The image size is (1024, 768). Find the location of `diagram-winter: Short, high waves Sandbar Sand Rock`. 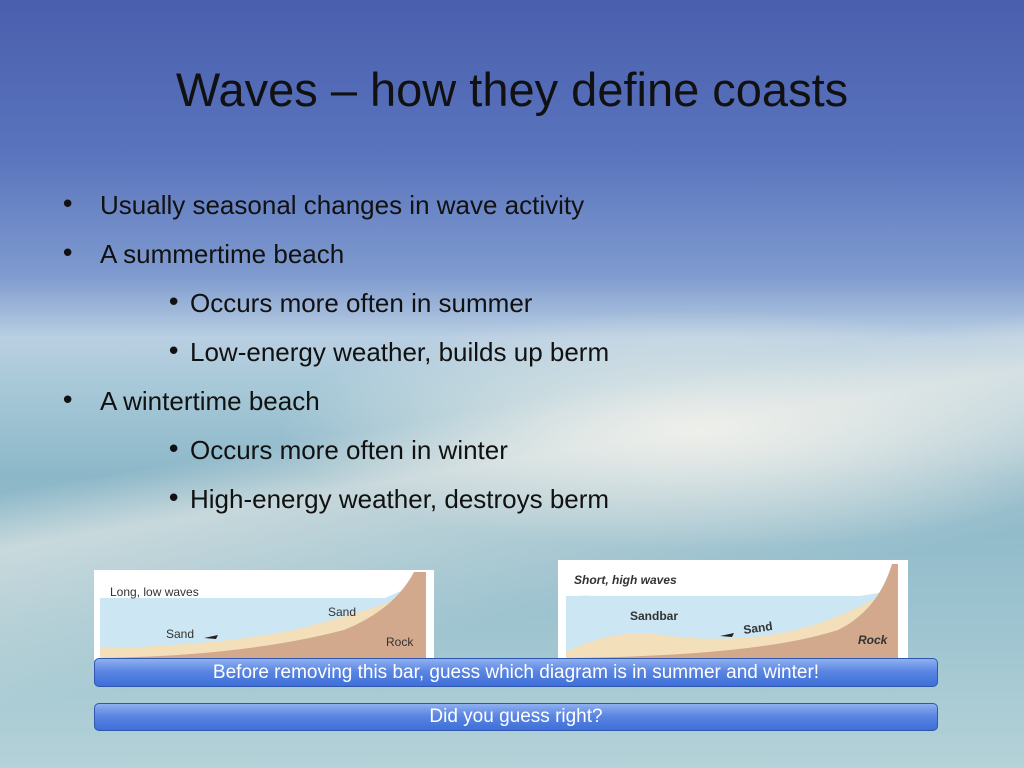

diagram-winter: Short, high waves Sandbar Sand Rock is located at coordinates (733, 610).